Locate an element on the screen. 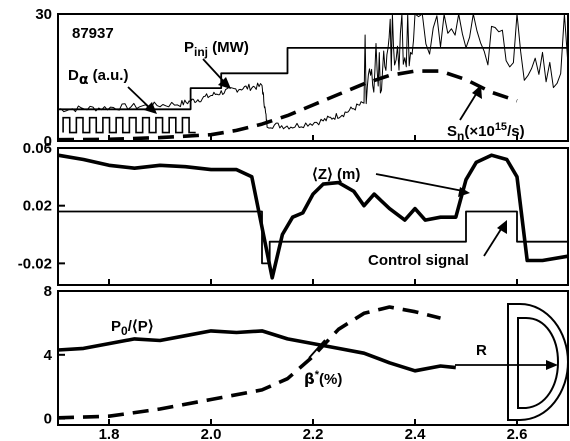 The width and height of the screenshot is (570, 441). dalpha-annotation: Dα (a.u.) is located at coordinates (98, 77).